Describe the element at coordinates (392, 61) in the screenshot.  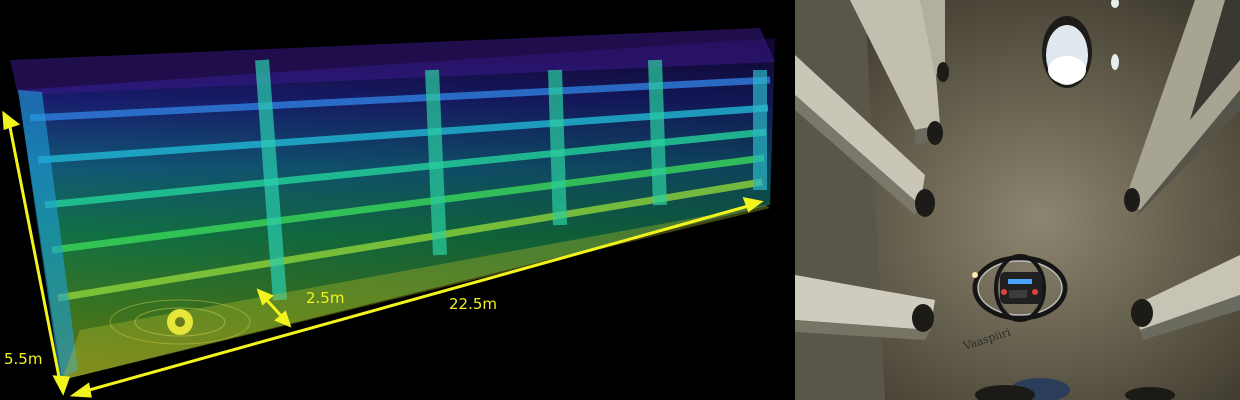
I see `ceiling-haze` at that location.